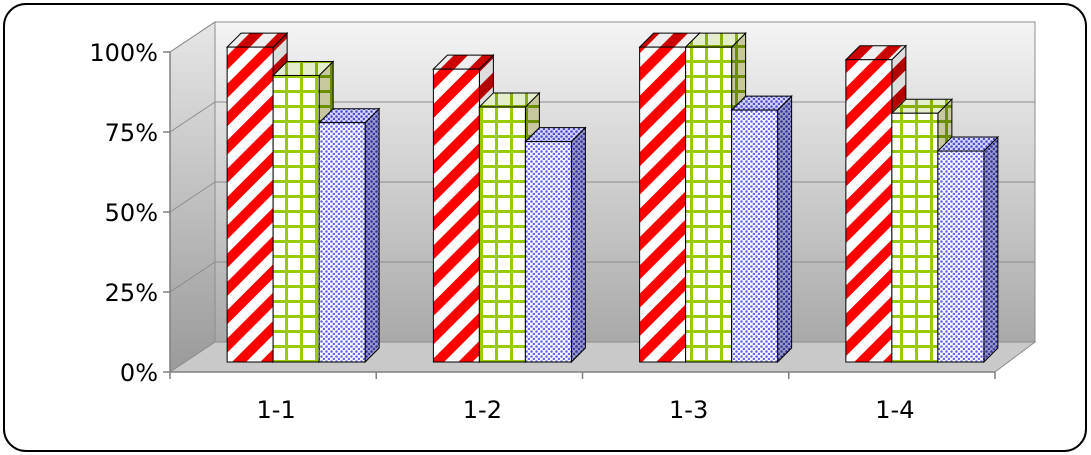  What do you see at coordinates (482, 410) in the screenshot?
I see `x-category-label: 1-2` at bounding box center [482, 410].